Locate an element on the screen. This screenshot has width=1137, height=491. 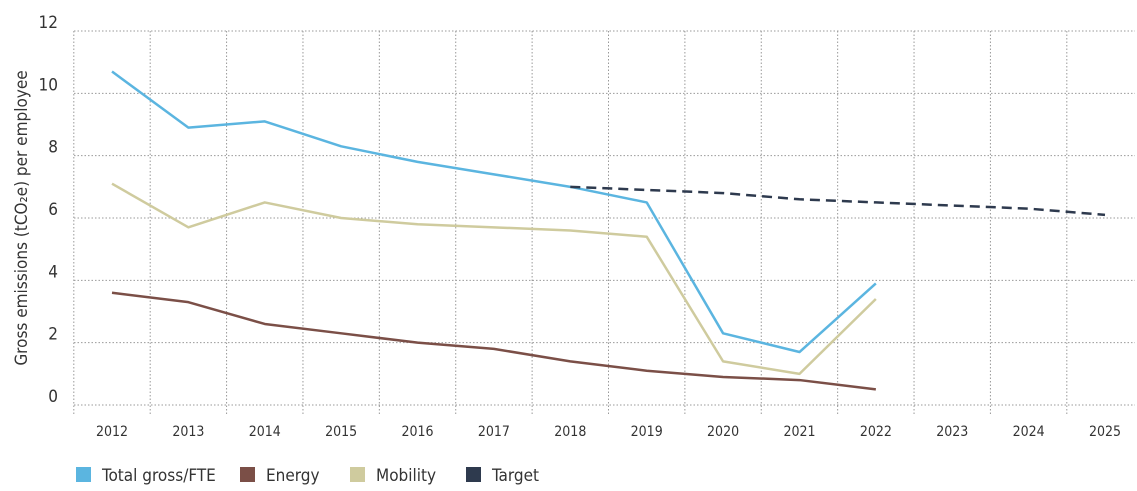
x-tick-label: 2016 is located at coordinates (418, 432).